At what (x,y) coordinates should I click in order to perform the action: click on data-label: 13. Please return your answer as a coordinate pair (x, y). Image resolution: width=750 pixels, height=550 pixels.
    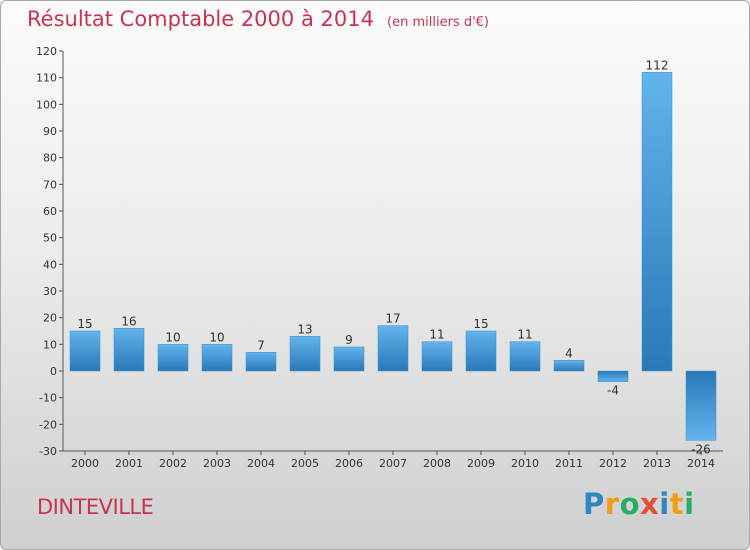
    Looking at the image, I should click on (304, 329).